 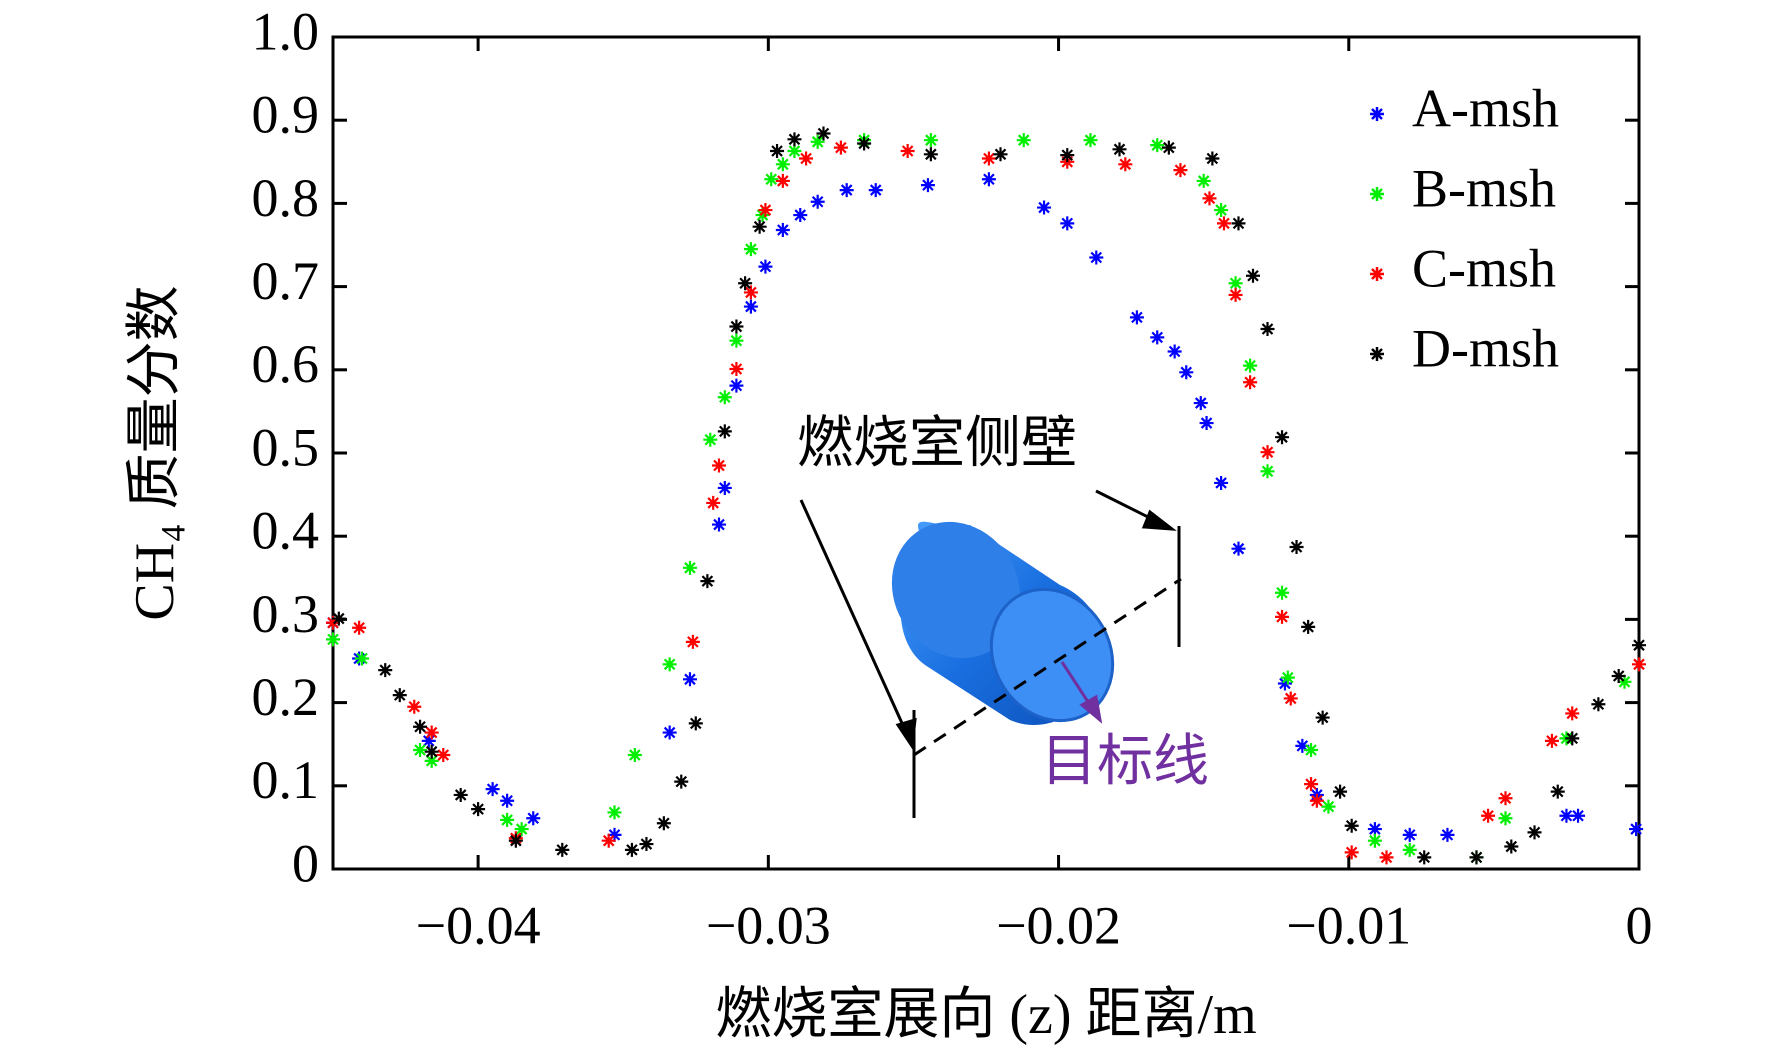 What do you see at coordinates (286, 198) in the screenshot?
I see `y-tick-label: 0.8` at bounding box center [286, 198].